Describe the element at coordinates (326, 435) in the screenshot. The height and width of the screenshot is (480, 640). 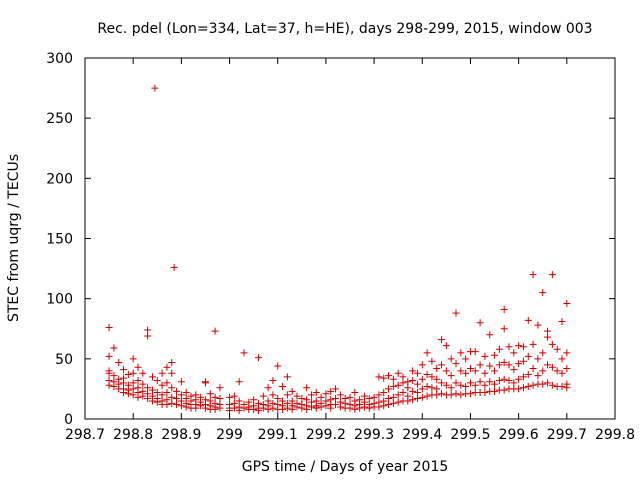
I see `x-tick-label: 299.2` at that location.